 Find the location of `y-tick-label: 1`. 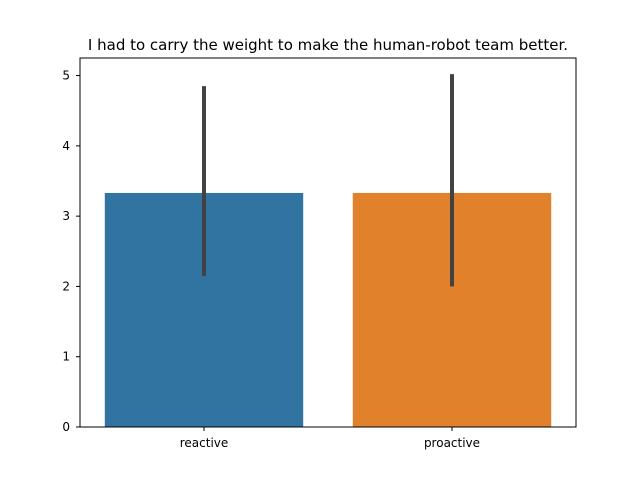

y-tick-label: 1 is located at coordinates (66, 357).